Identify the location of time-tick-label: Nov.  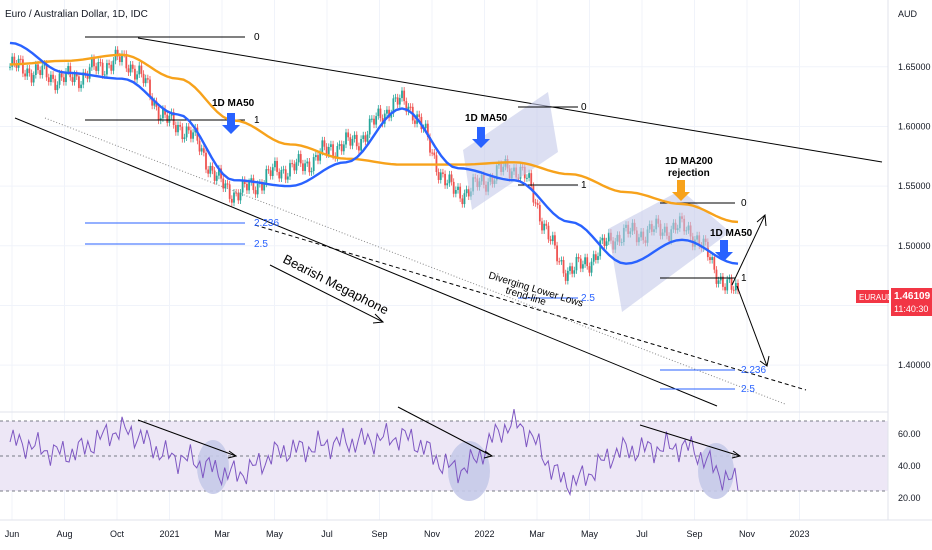
(432, 534).